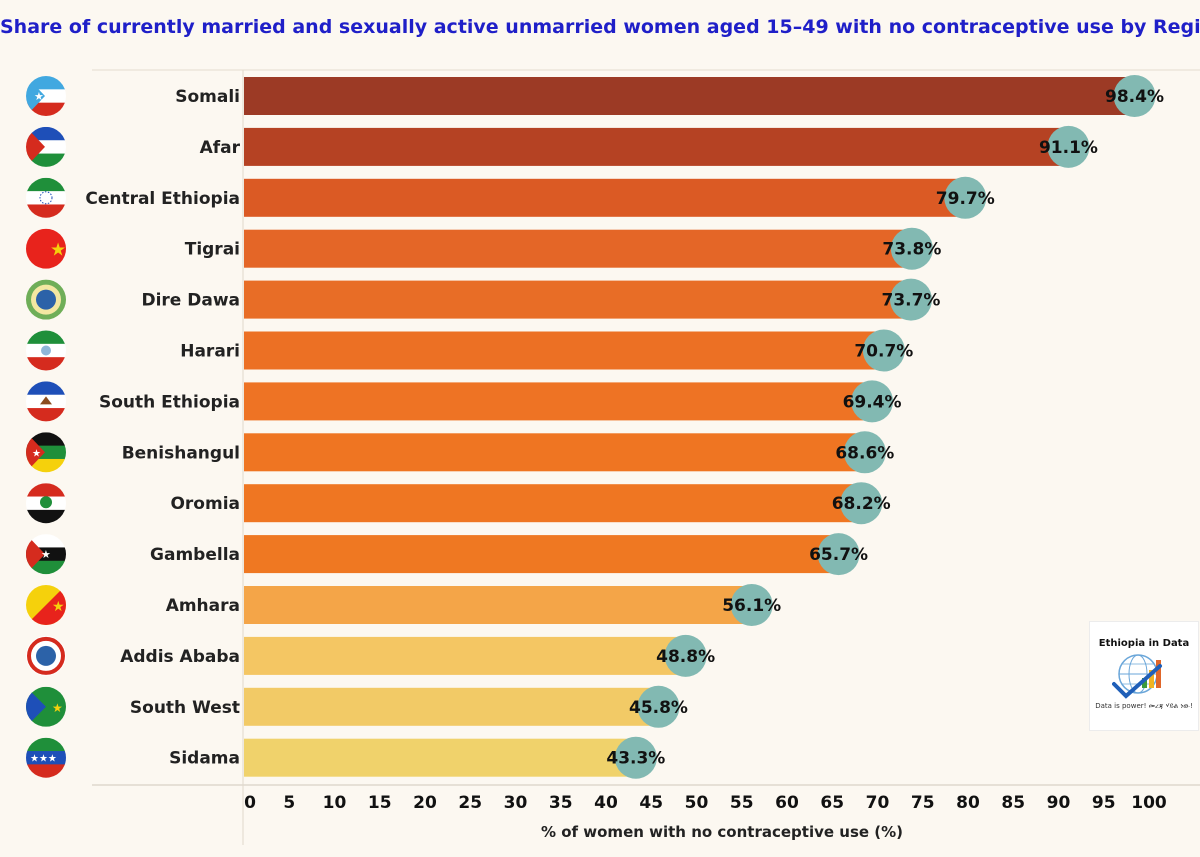  What do you see at coordinates (190, 301) in the screenshot?
I see `category-label: Dire Dawa` at bounding box center [190, 301].